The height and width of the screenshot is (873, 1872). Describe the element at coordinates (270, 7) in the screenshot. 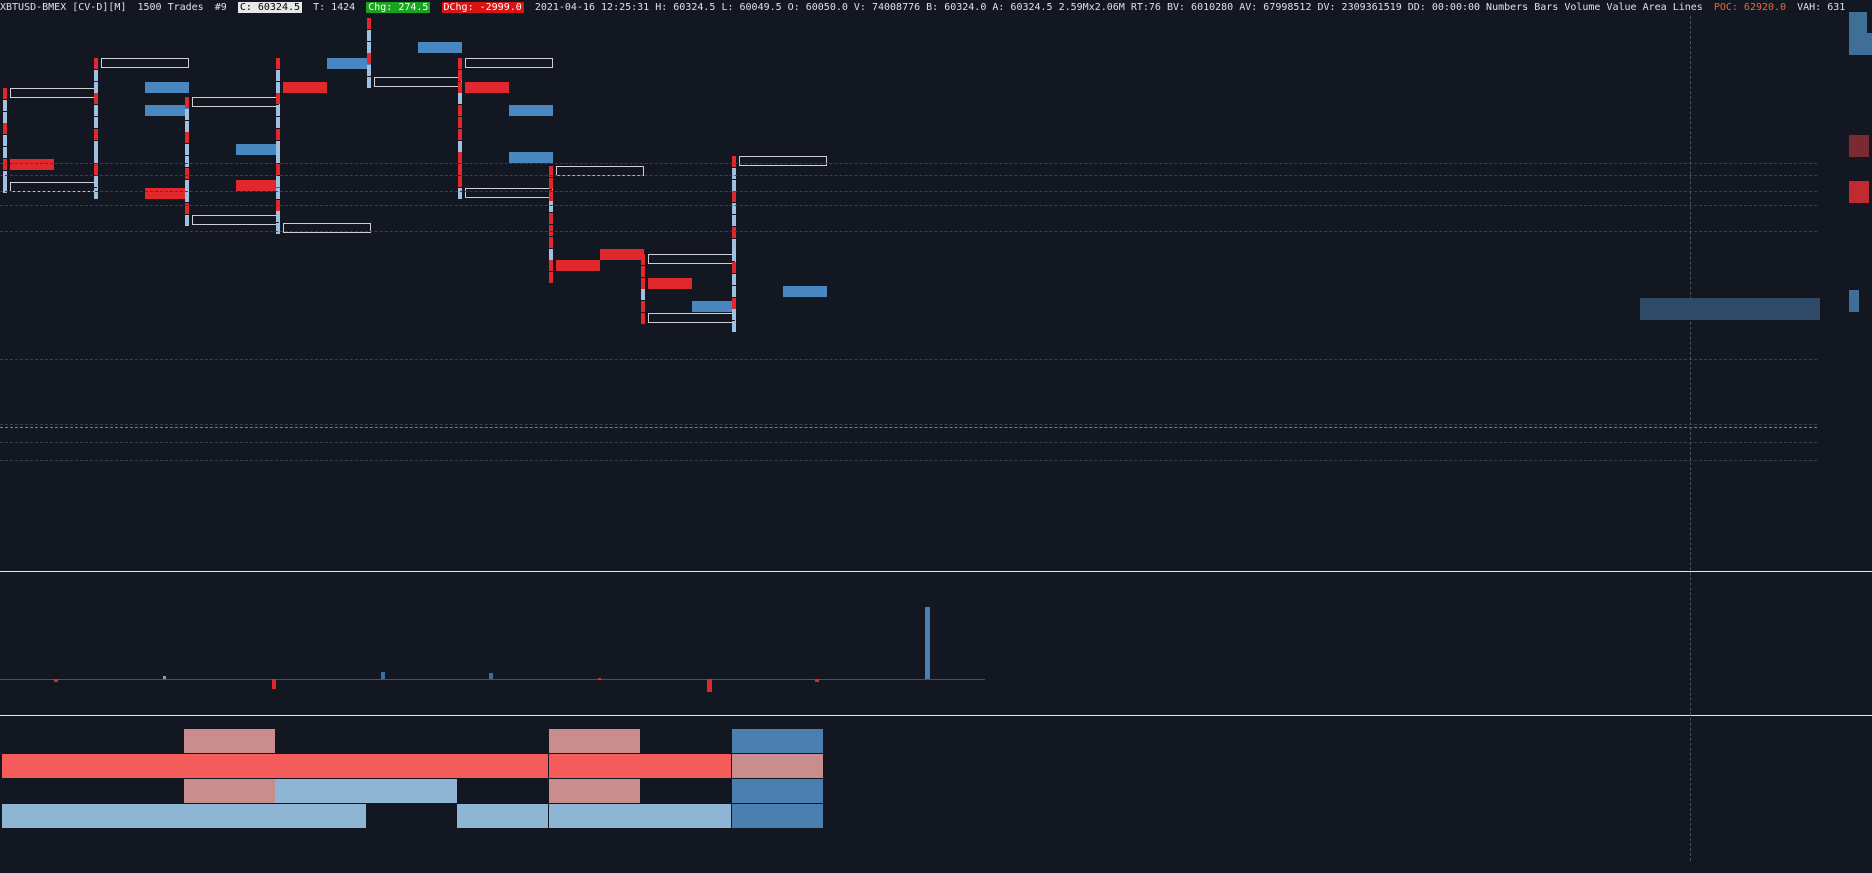

I see `close-price: C: 60324.5` at that location.